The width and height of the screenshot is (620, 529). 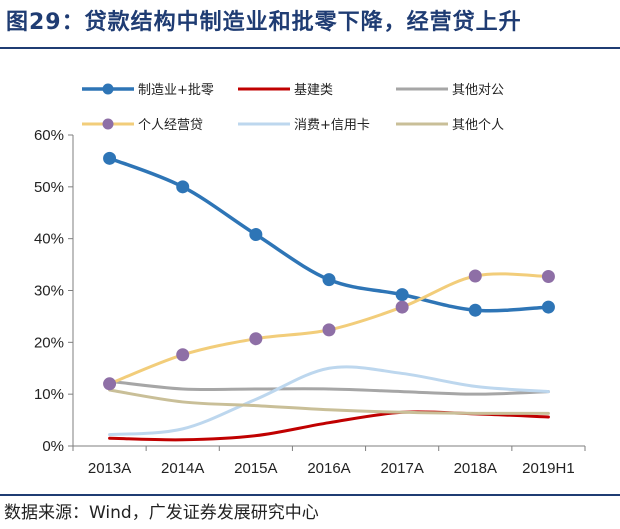 I want to click on x-tick-label: 2017A, so click(x=401, y=468).